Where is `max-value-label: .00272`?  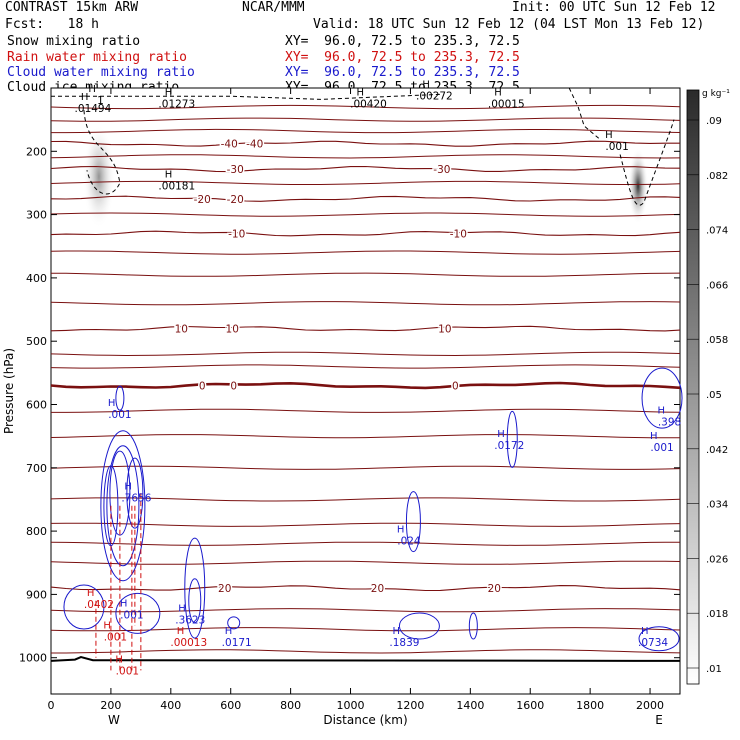
max-value-label: .00272 is located at coordinates (434, 96).